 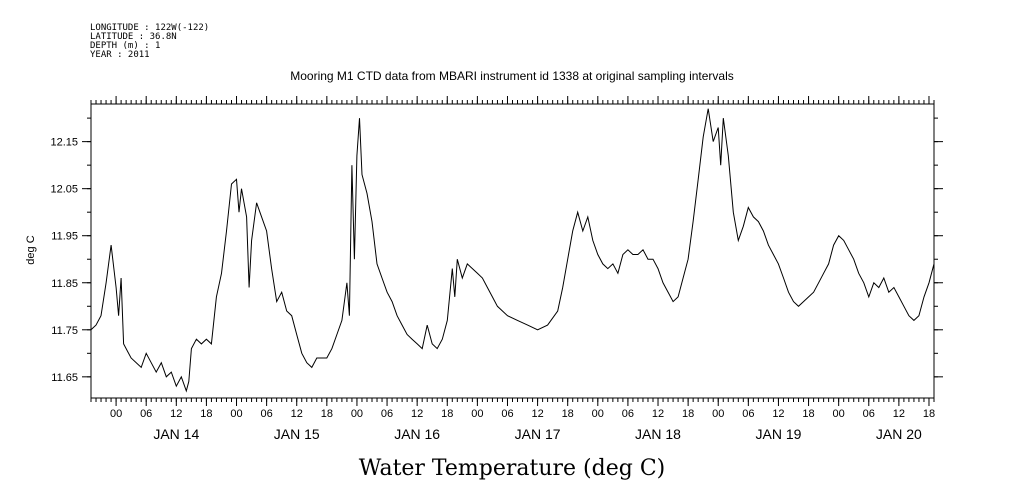 What do you see at coordinates (133, 37) in the screenshot?
I see `meta-latitude: LATITUDE : 36.8N` at bounding box center [133, 37].